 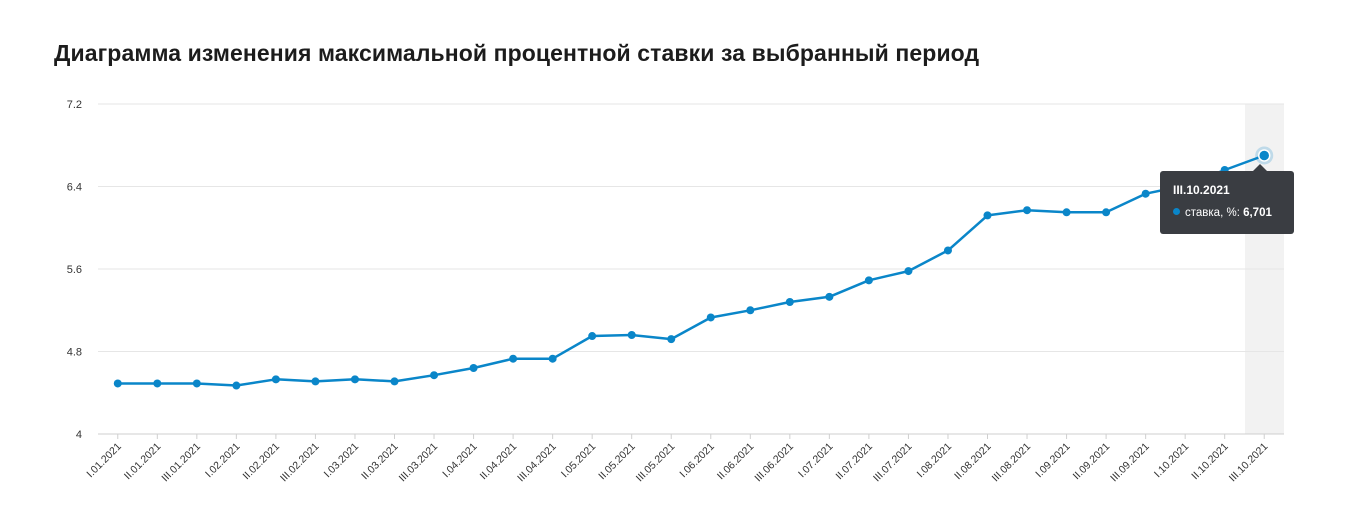 What do you see at coordinates (1210, 462) in the screenshot?
I see `x-tick-label: II.10.2021` at bounding box center [1210, 462].